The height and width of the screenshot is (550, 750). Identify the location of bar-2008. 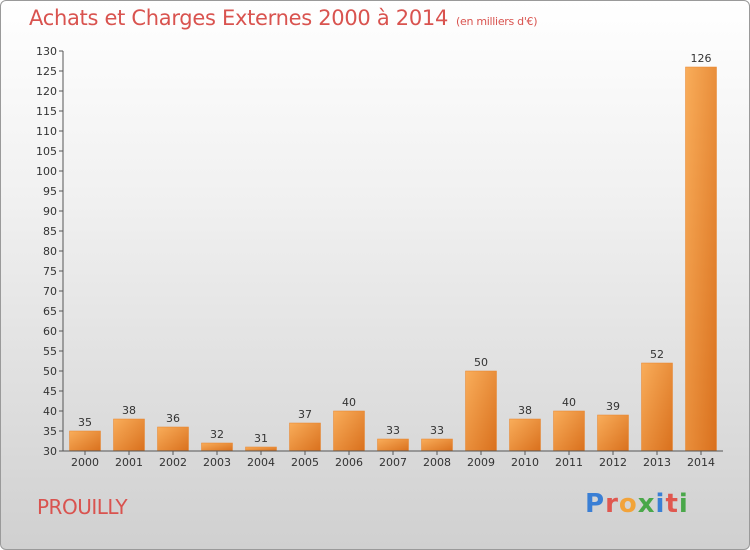
(437, 445).